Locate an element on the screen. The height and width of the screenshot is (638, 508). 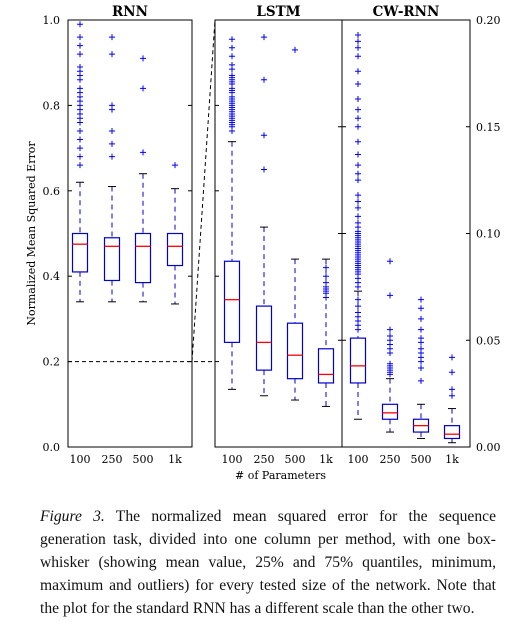
left-tick-label: 0.4 is located at coordinates (52, 276).